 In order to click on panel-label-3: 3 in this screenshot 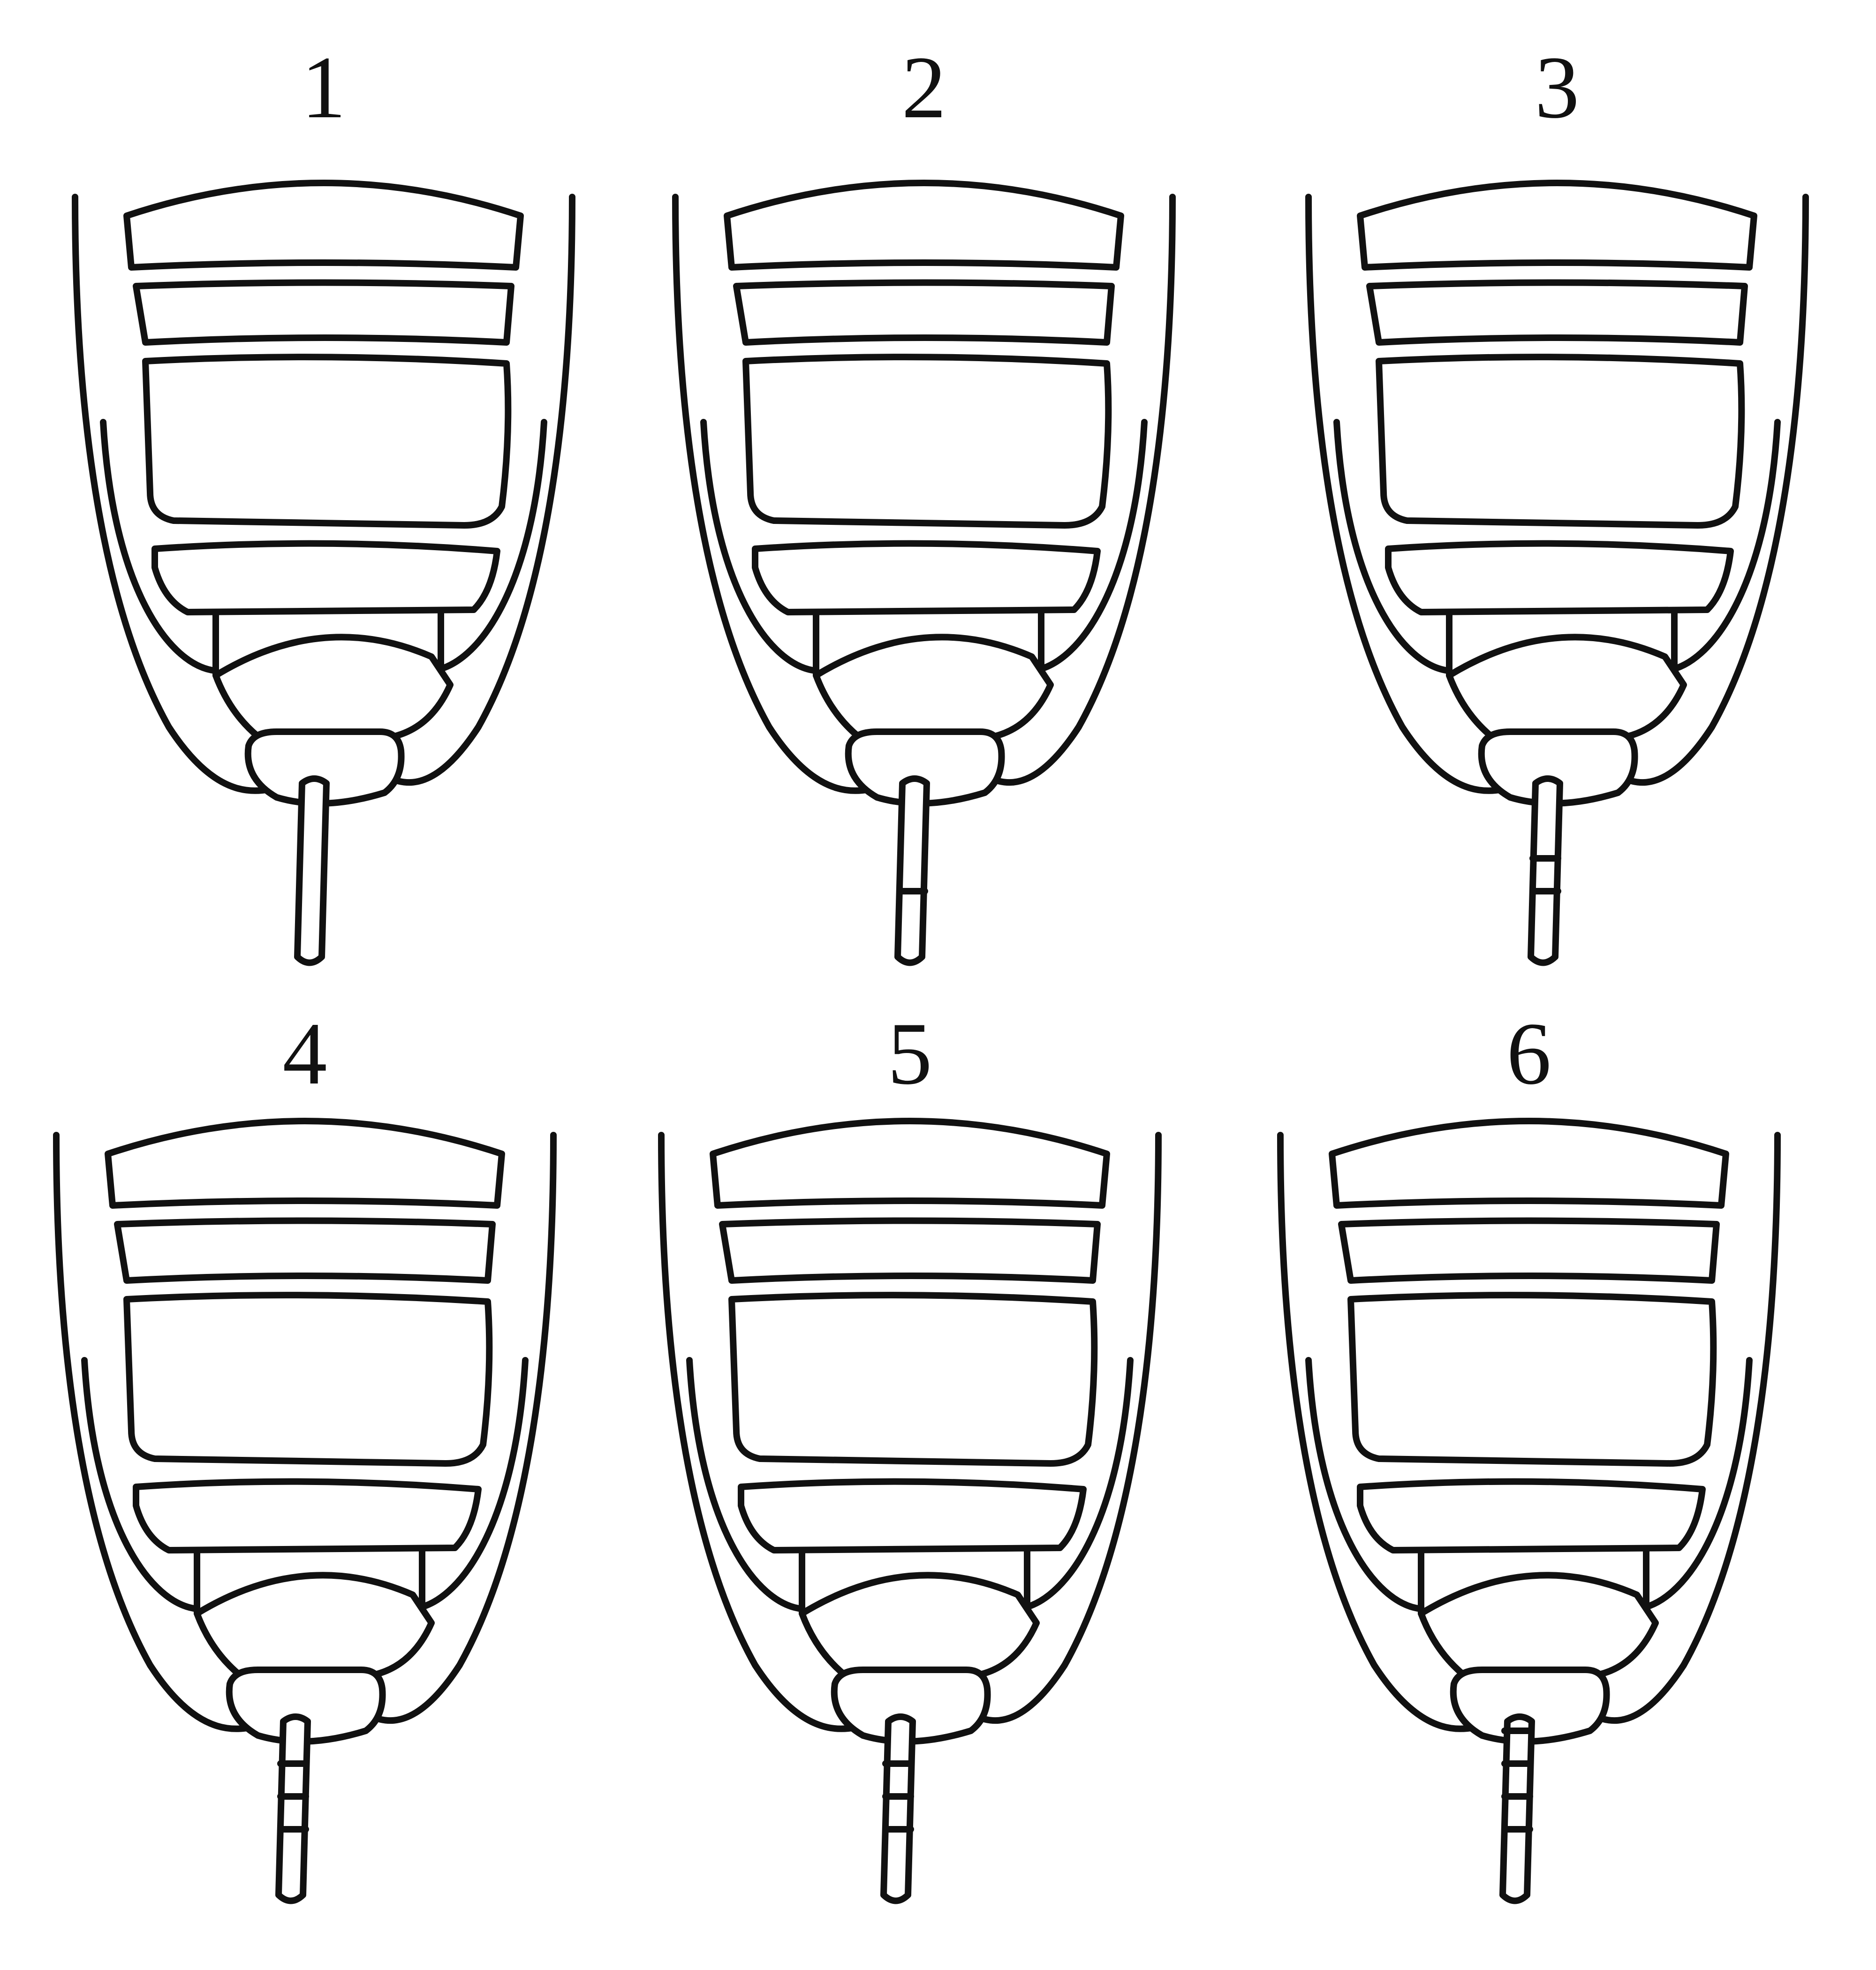, I will do `click(1557, 88)`.